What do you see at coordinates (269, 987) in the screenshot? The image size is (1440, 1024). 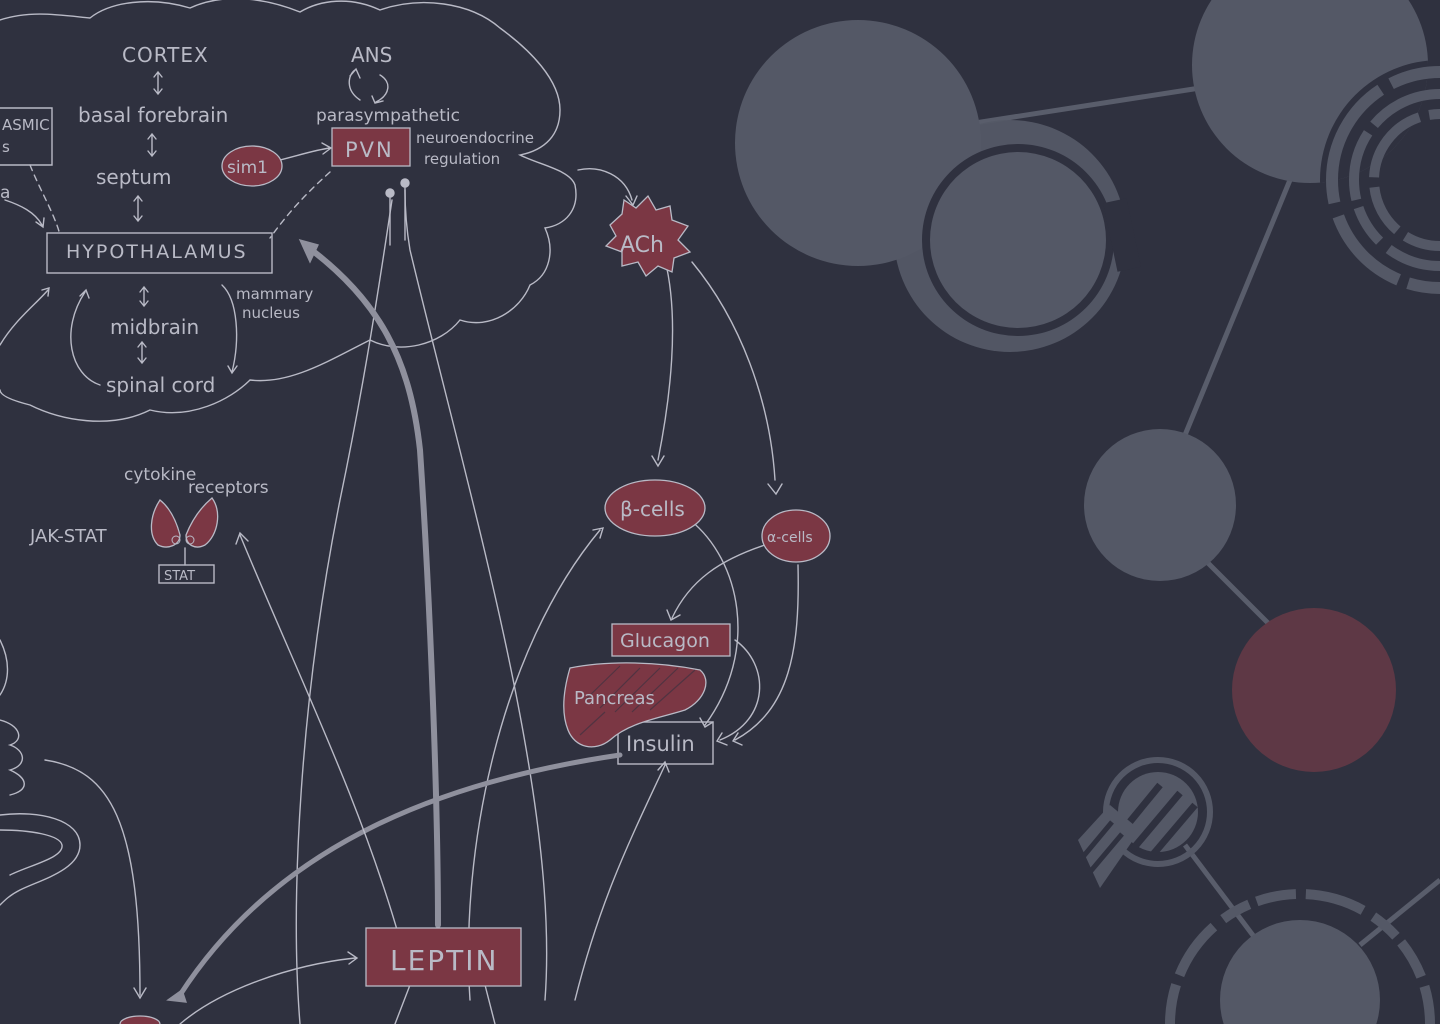 I see `arrow-to-leptin` at bounding box center [269, 987].